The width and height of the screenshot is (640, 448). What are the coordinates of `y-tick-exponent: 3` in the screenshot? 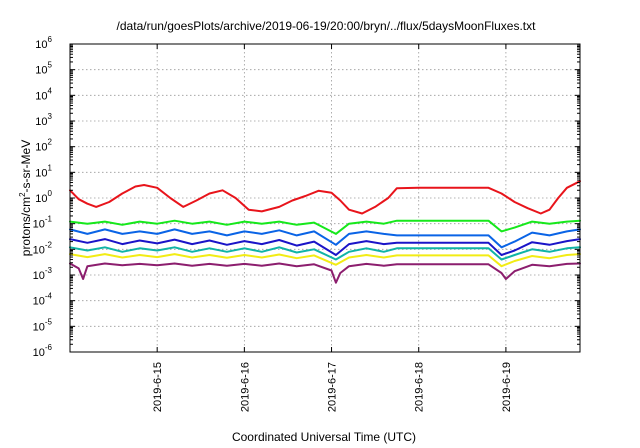 It's located at (50, 116).